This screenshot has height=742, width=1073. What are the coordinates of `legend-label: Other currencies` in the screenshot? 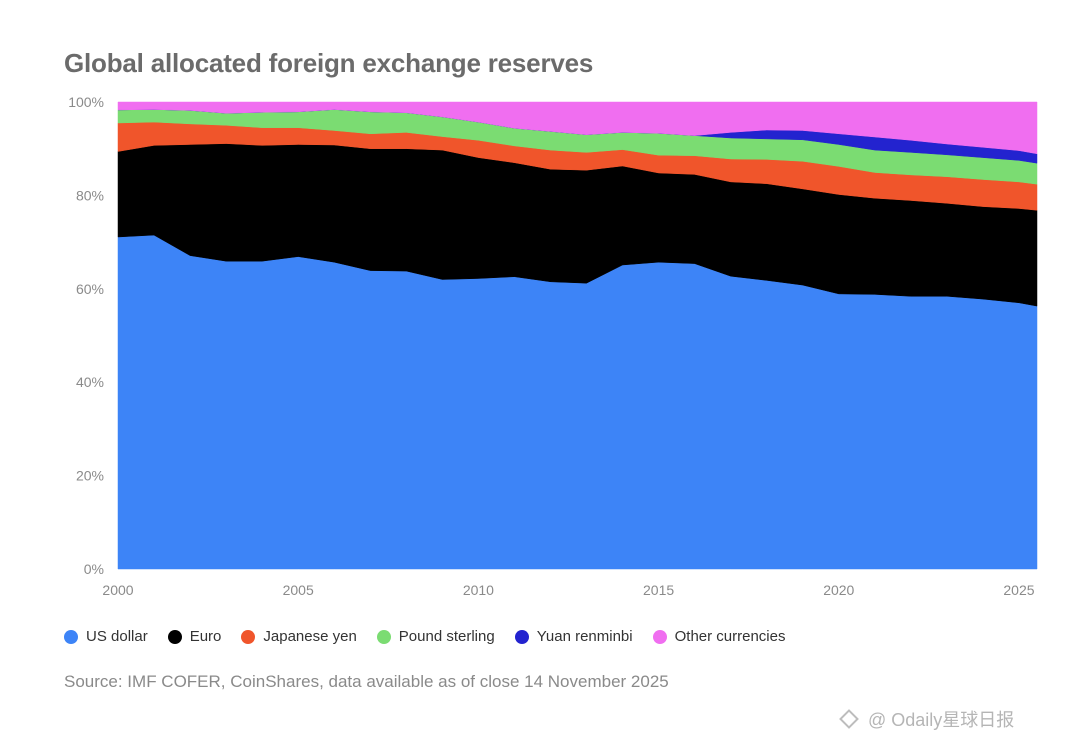 It's located at (730, 636).